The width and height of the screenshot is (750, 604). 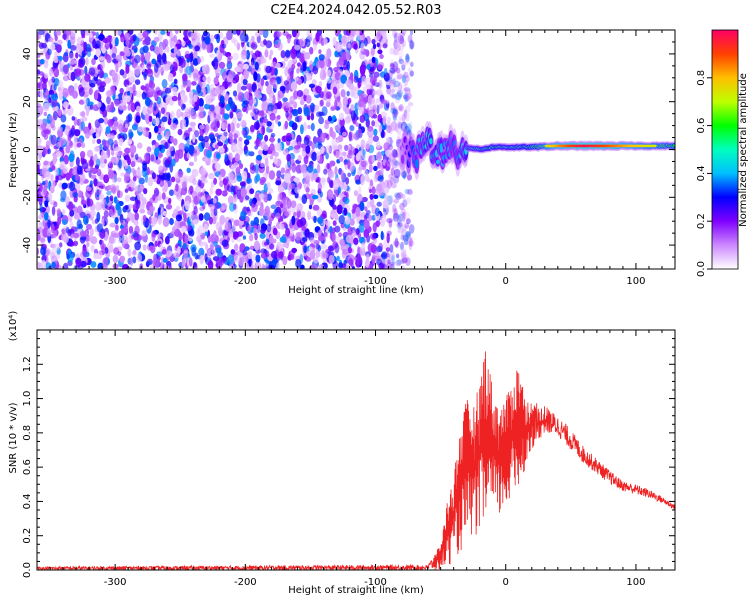 What do you see at coordinates (701, 78) in the screenshot?
I see `colorbar-tick-label: 0.8` at bounding box center [701, 78].